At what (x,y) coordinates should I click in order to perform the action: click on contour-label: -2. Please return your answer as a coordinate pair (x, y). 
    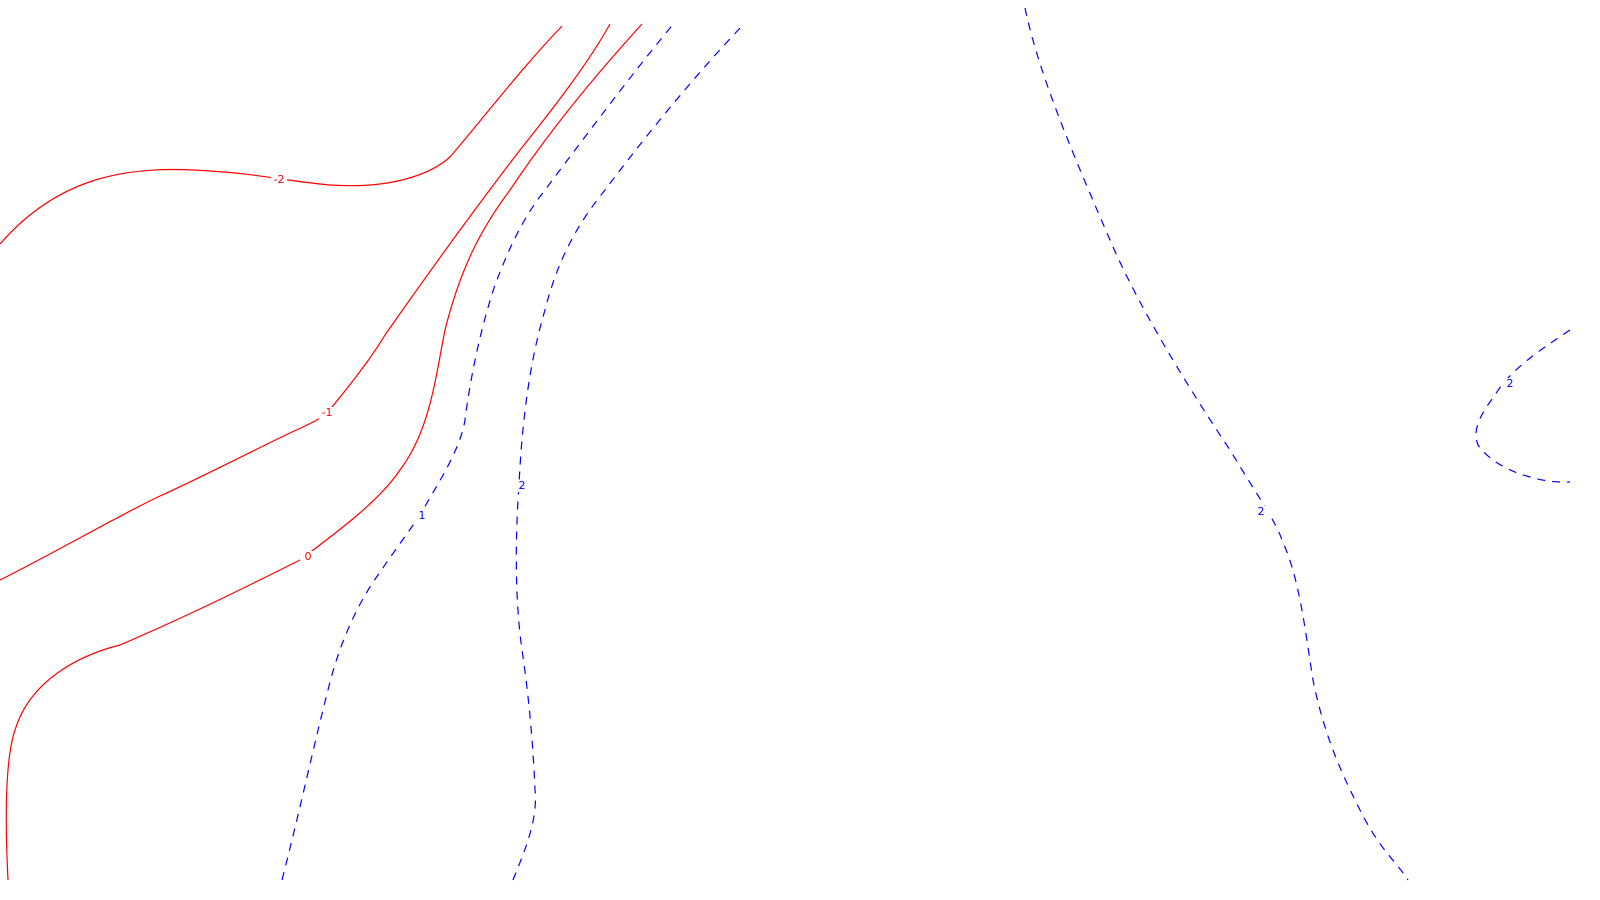
    Looking at the image, I should click on (279, 179).